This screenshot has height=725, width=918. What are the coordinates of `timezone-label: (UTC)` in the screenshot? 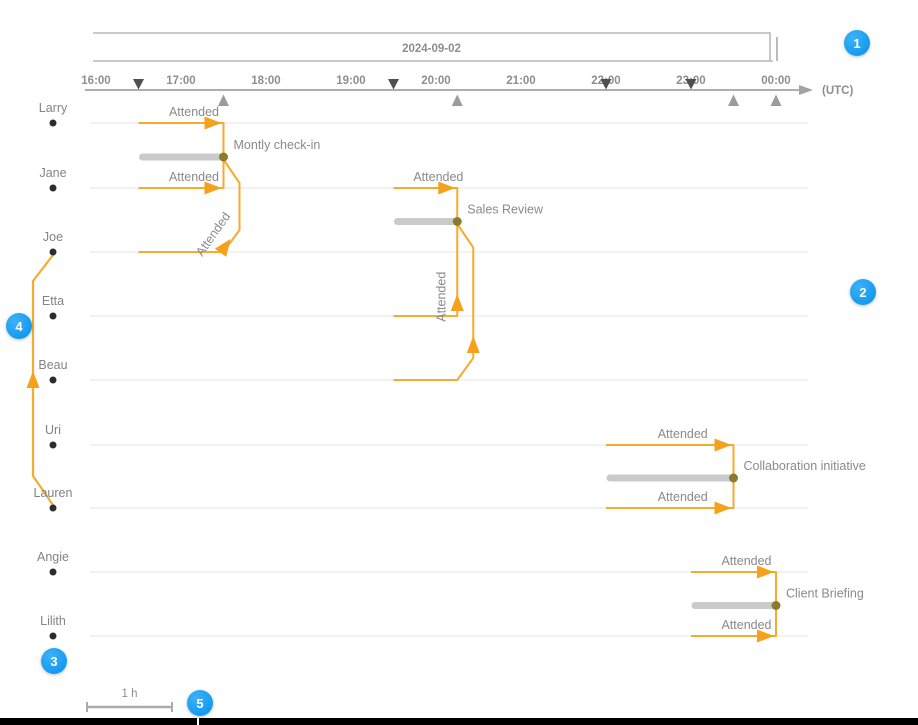 It's located at (837, 91).